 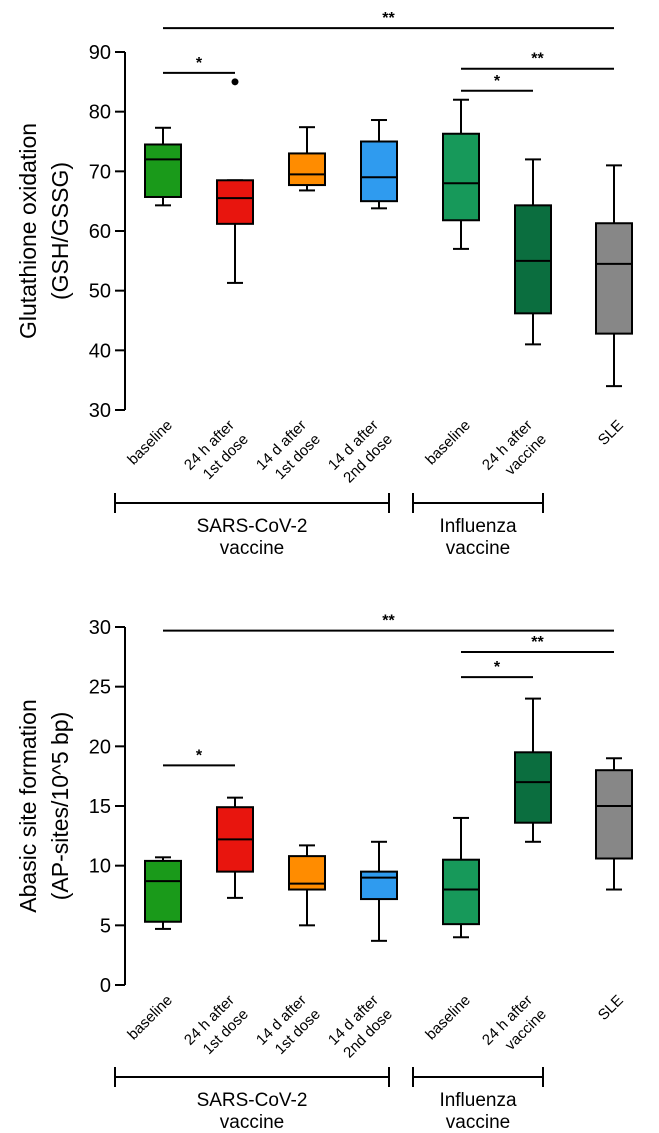 What do you see at coordinates (105, 986) in the screenshot?
I see `y-tick-label: 0` at bounding box center [105, 986].